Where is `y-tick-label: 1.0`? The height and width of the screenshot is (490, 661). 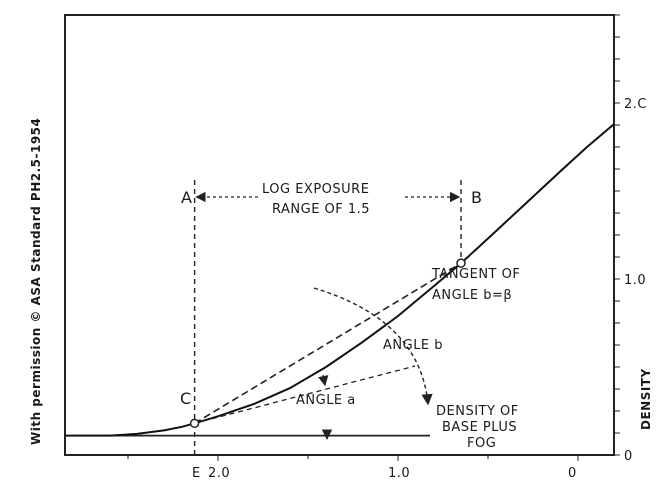 y-tick-label: 1.0 is located at coordinates (635, 280).